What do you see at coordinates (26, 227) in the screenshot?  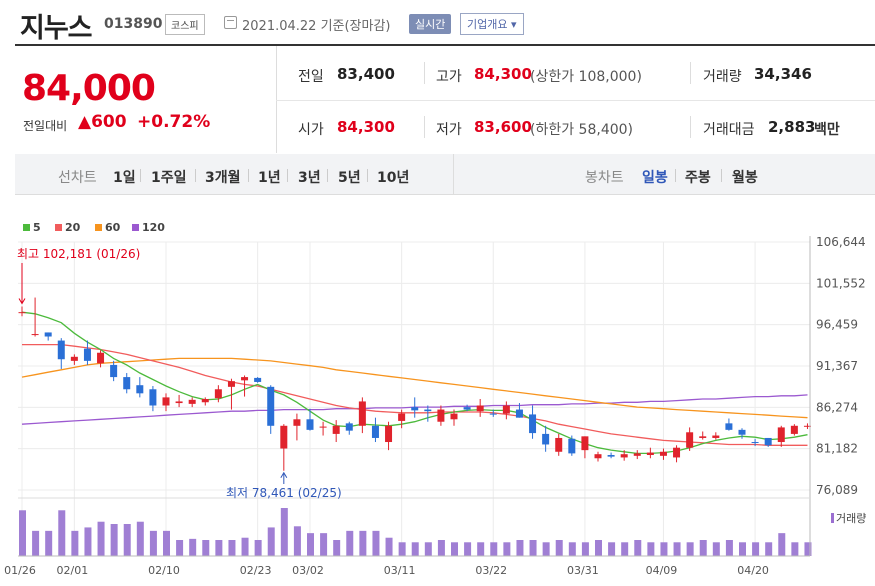 I see `legend-swatch-ma5` at bounding box center [26, 227].